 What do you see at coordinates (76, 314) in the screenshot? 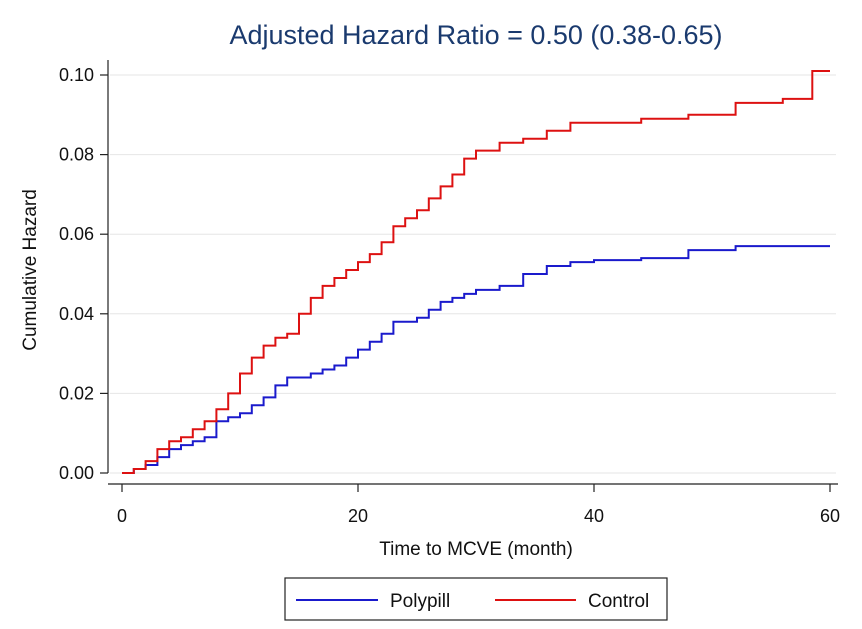
I see `y-tick-label: 0.04` at bounding box center [76, 314].